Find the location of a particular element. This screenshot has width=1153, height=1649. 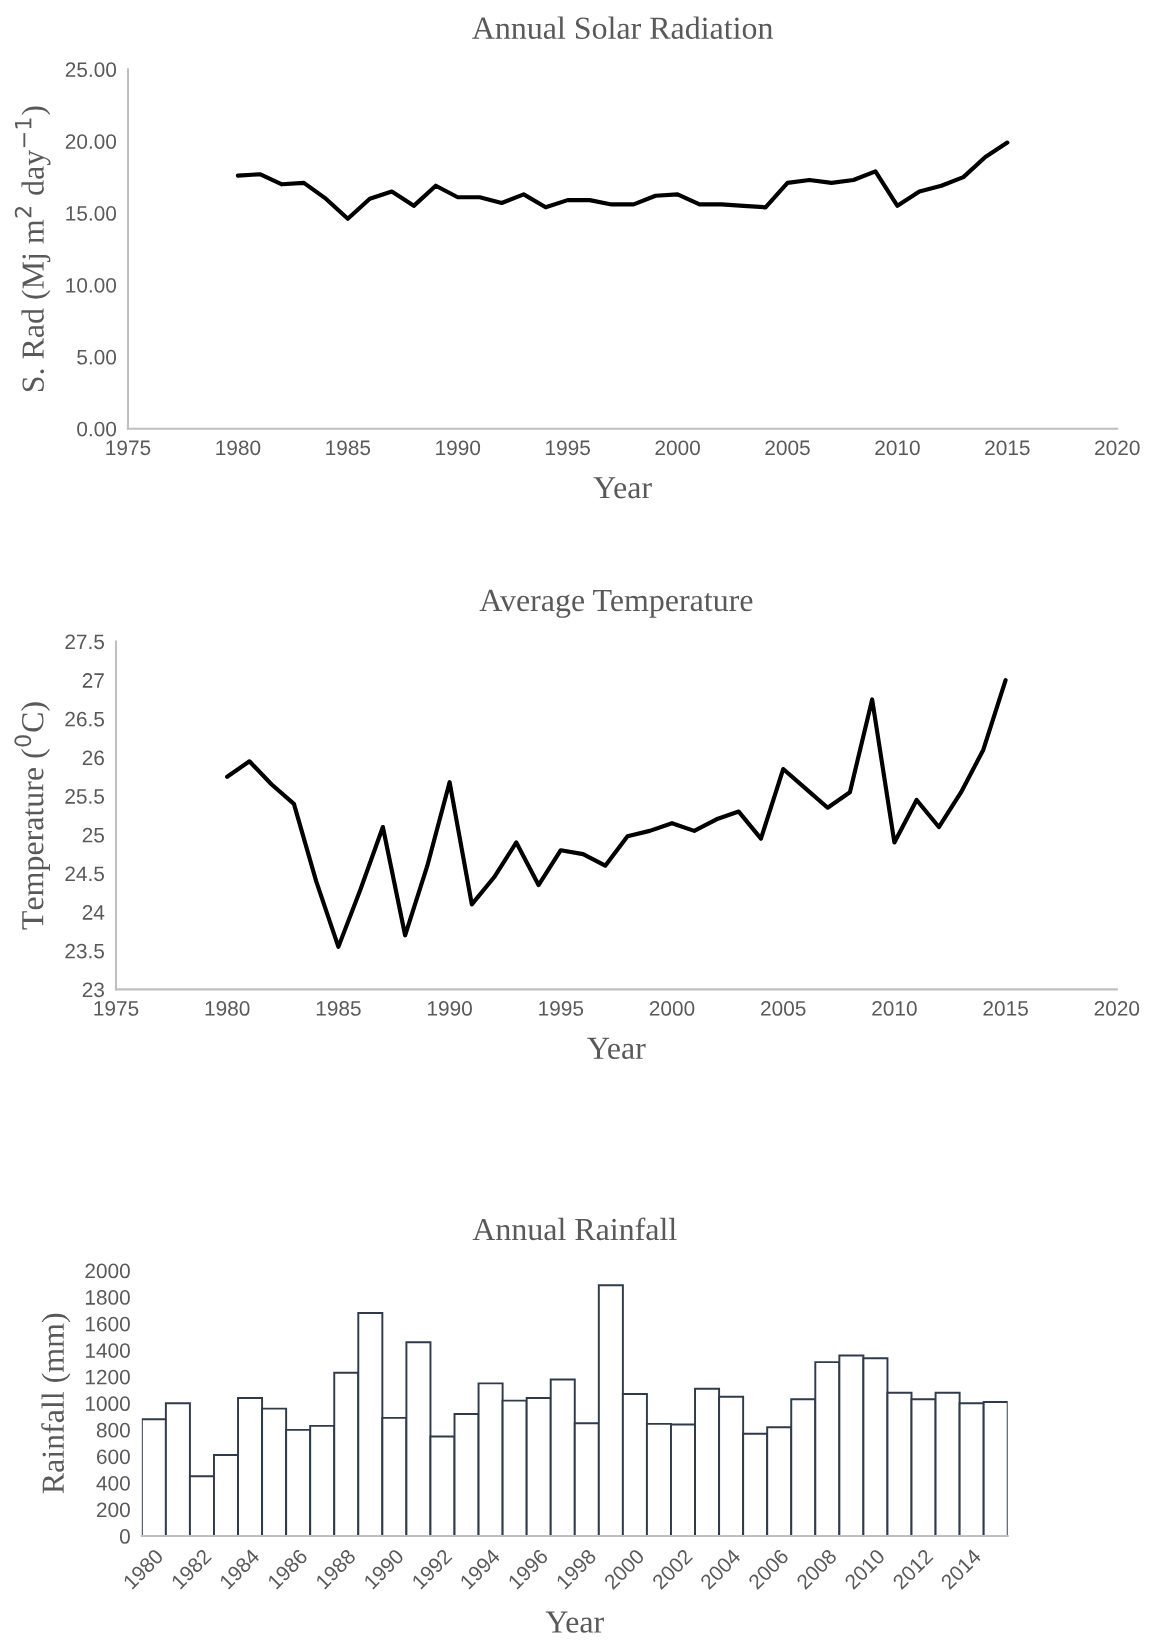

y-tick-label: 600 is located at coordinates (113, 1457).